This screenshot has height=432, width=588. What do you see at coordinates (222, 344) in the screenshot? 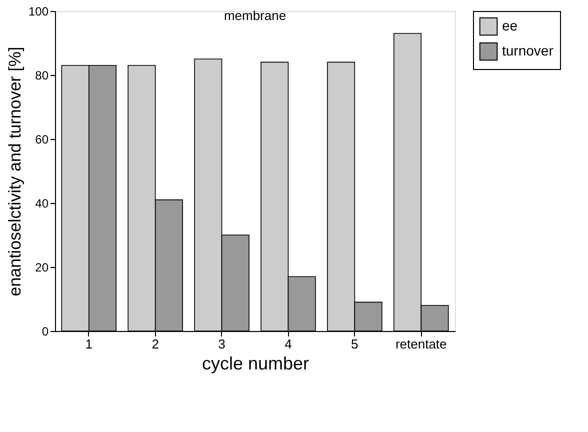
I see `x-tick-label: 3` at bounding box center [222, 344].